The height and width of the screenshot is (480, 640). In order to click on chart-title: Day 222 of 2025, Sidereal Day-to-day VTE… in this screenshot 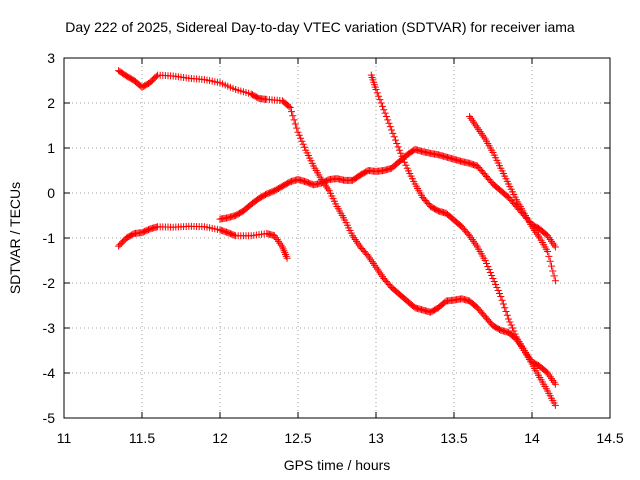, I will do `click(320, 27)`.